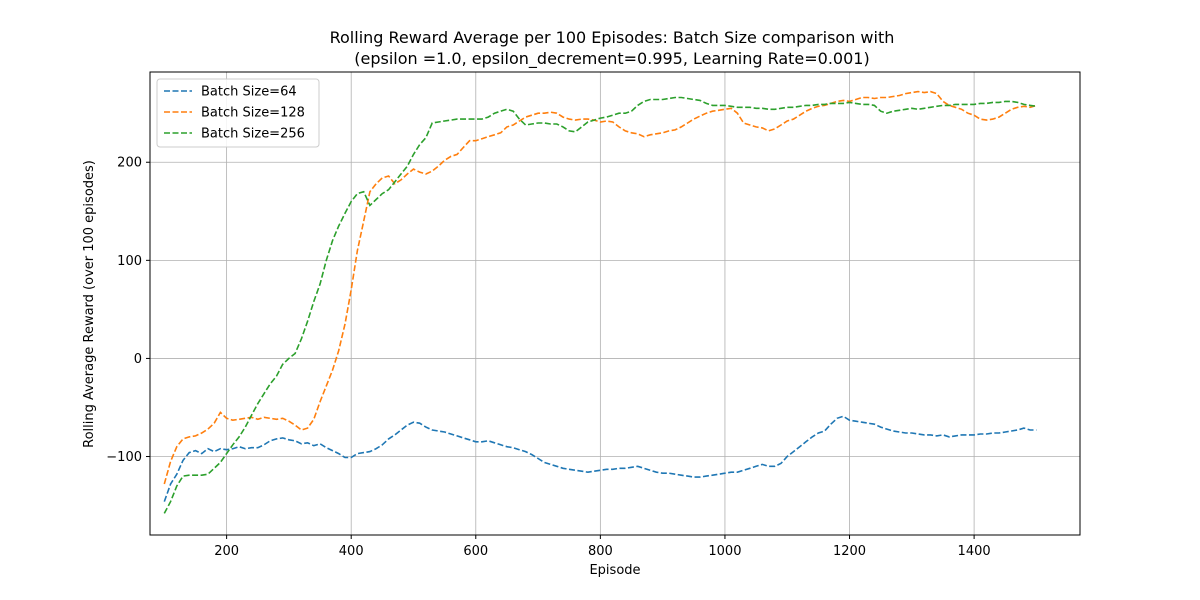 The height and width of the screenshot is (600, 1200). I want to click on x-tick-label: 800, so click(600, 551).